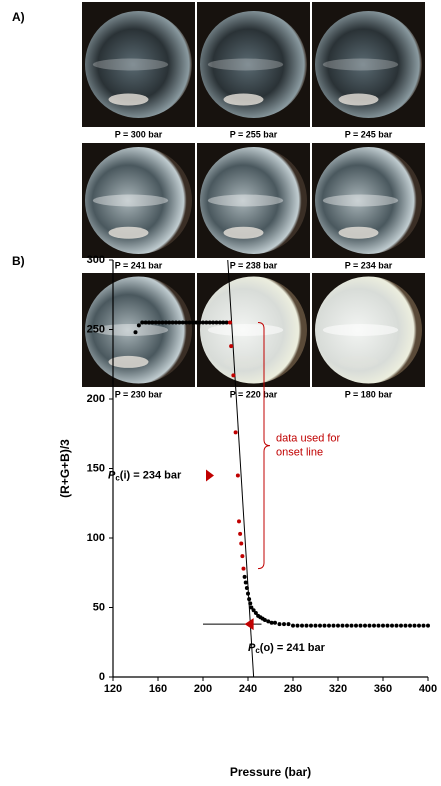 The height and width of the screenshot is (786, 441). Describe the element at coordinates (113, 689) in the screenshot. I see `x-tick-label: 120` at that location.